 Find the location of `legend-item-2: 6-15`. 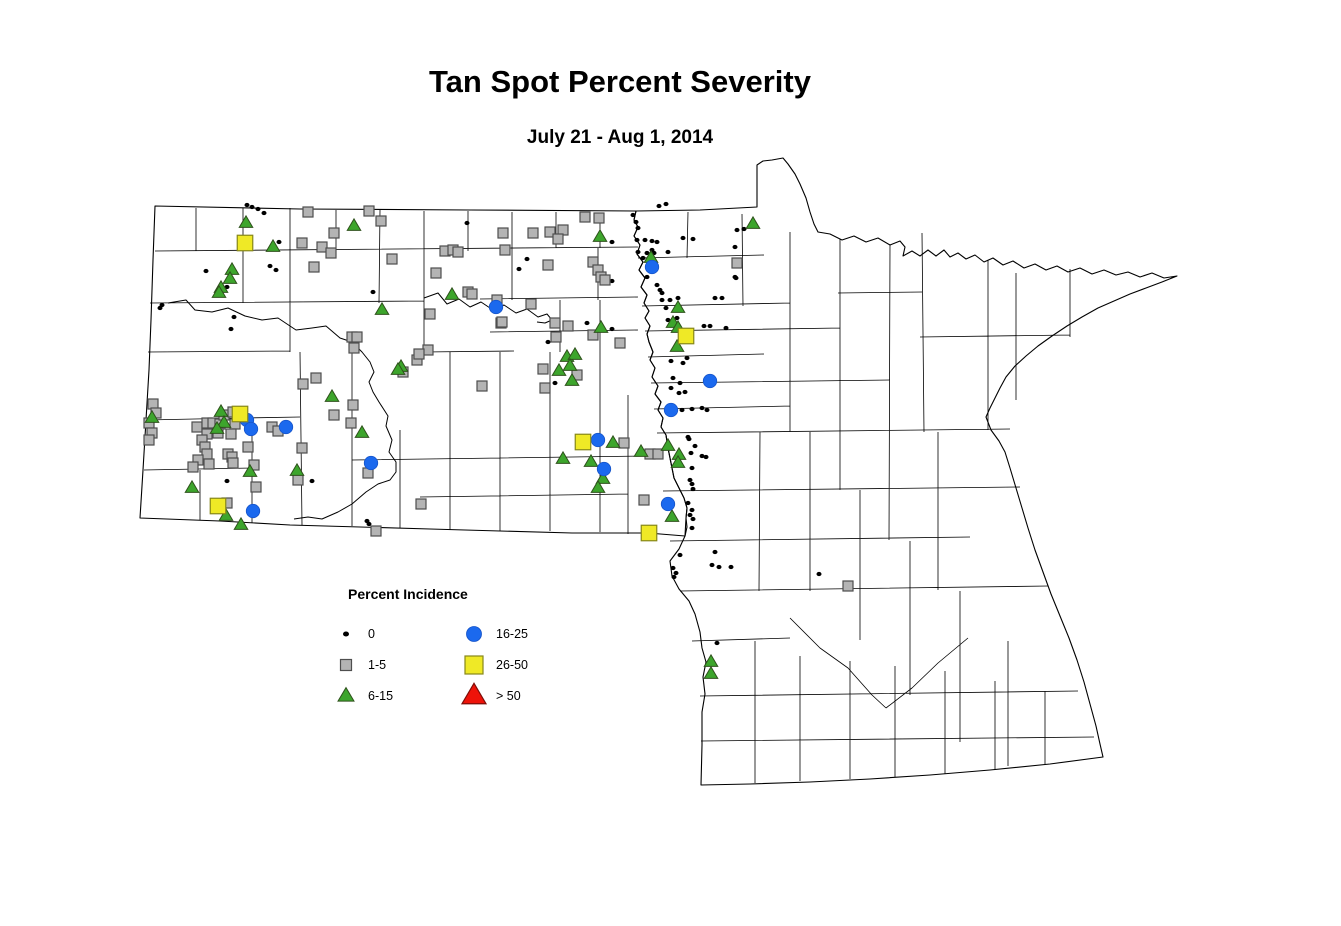

legend-item-2: 6-15 is located at coordinates (394, 695).